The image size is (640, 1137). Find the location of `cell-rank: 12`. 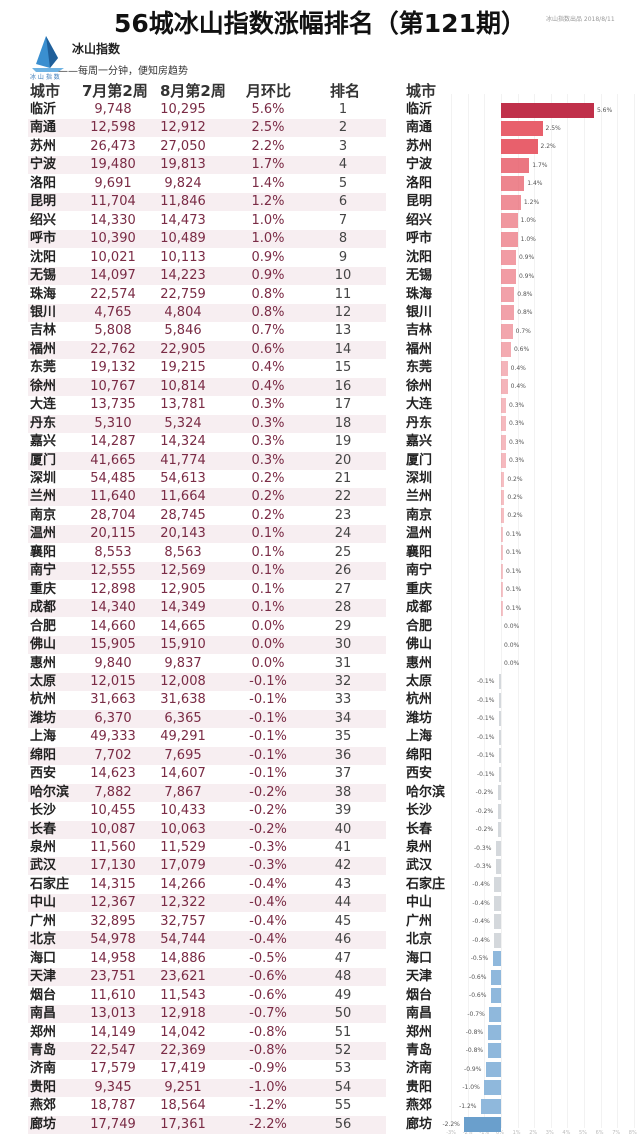

cell-rank: 12 is located at coordinates (343, 312).